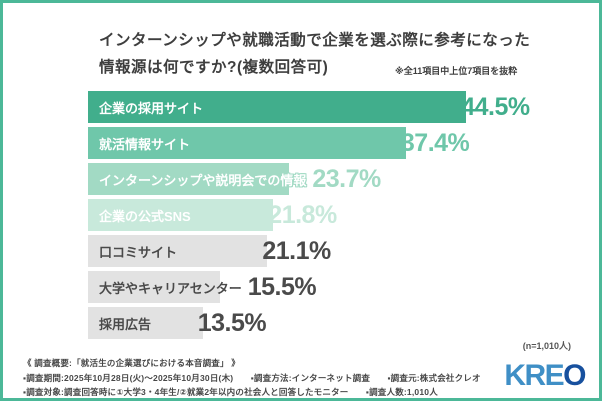  I want to click on bar-label: 大学やキャリアセンター, so click(170, 288).